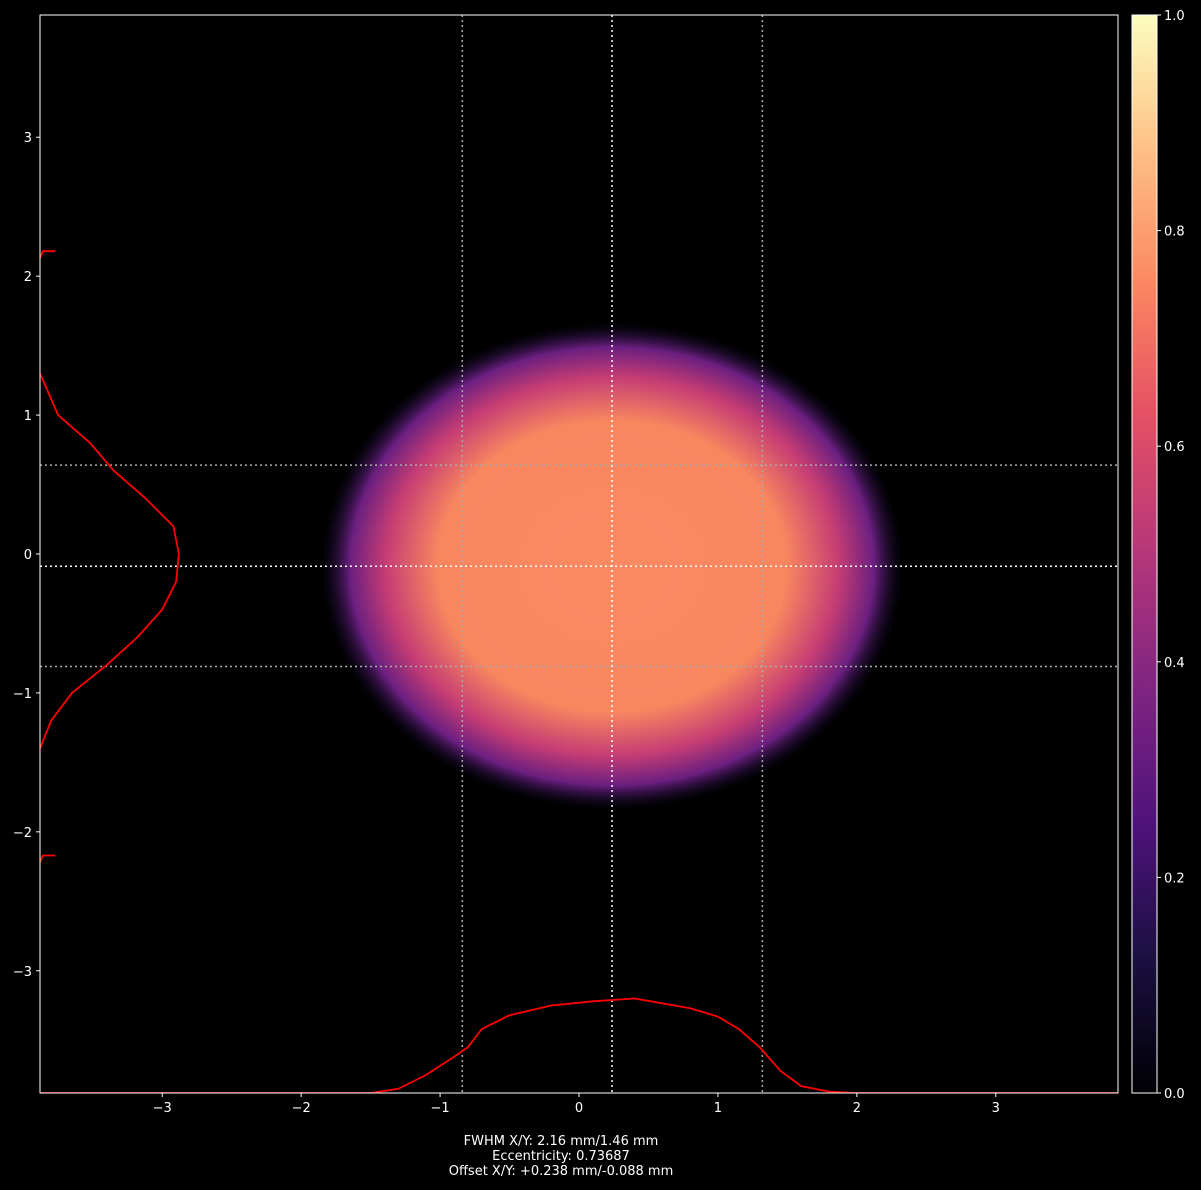 The height and width of the screenshot is (1190, 1201). I want to click on x-tick-label: 0, so click(579, 1108).